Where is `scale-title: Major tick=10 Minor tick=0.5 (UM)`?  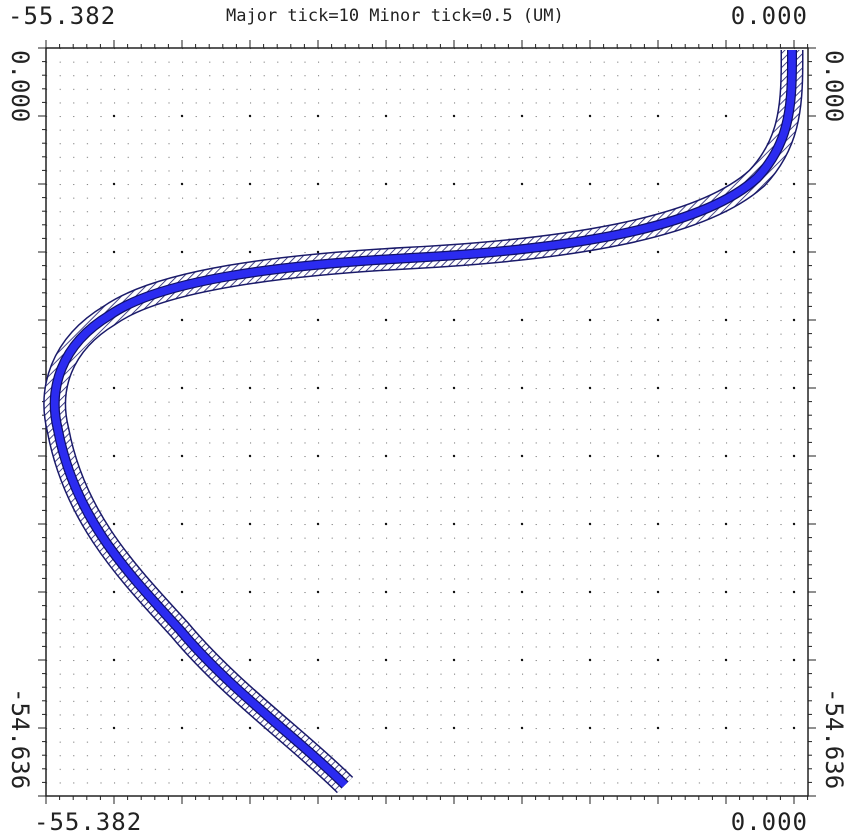 scale-title: Major tick=10 Minor tick=0.5 (UM) is located at coordinates (395, 16).